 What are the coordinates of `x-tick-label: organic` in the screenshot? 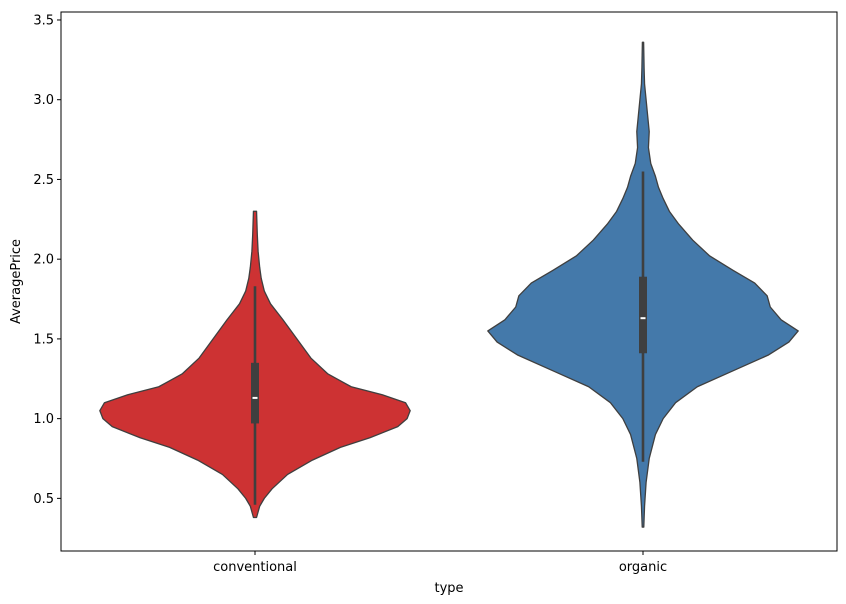 It's located at (643, 567).